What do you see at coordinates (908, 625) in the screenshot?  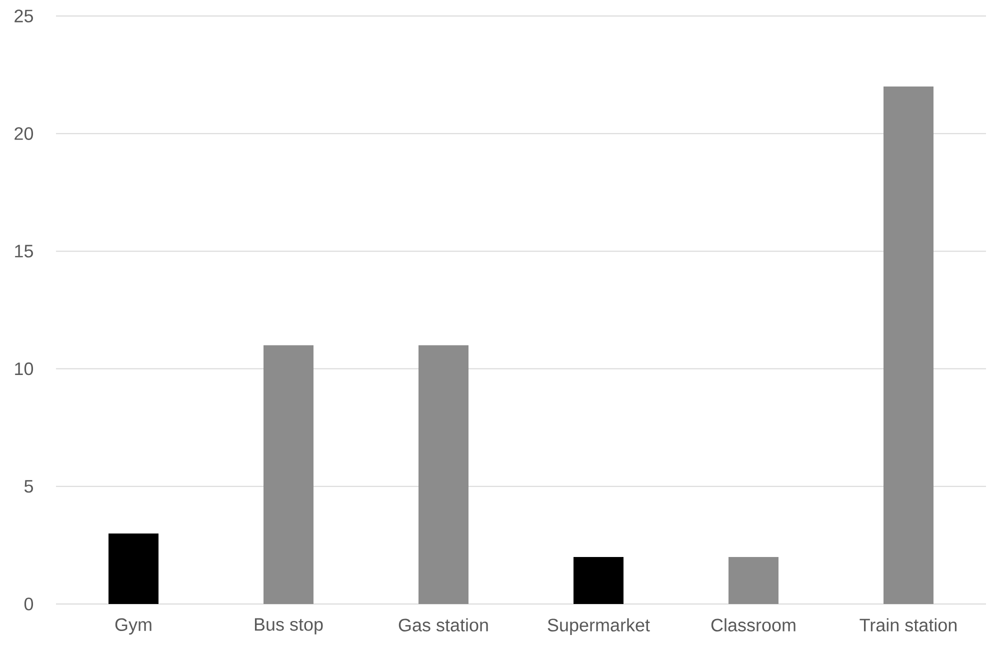 I see `x-tick-label: Train station` at bounding box center [908, 625].